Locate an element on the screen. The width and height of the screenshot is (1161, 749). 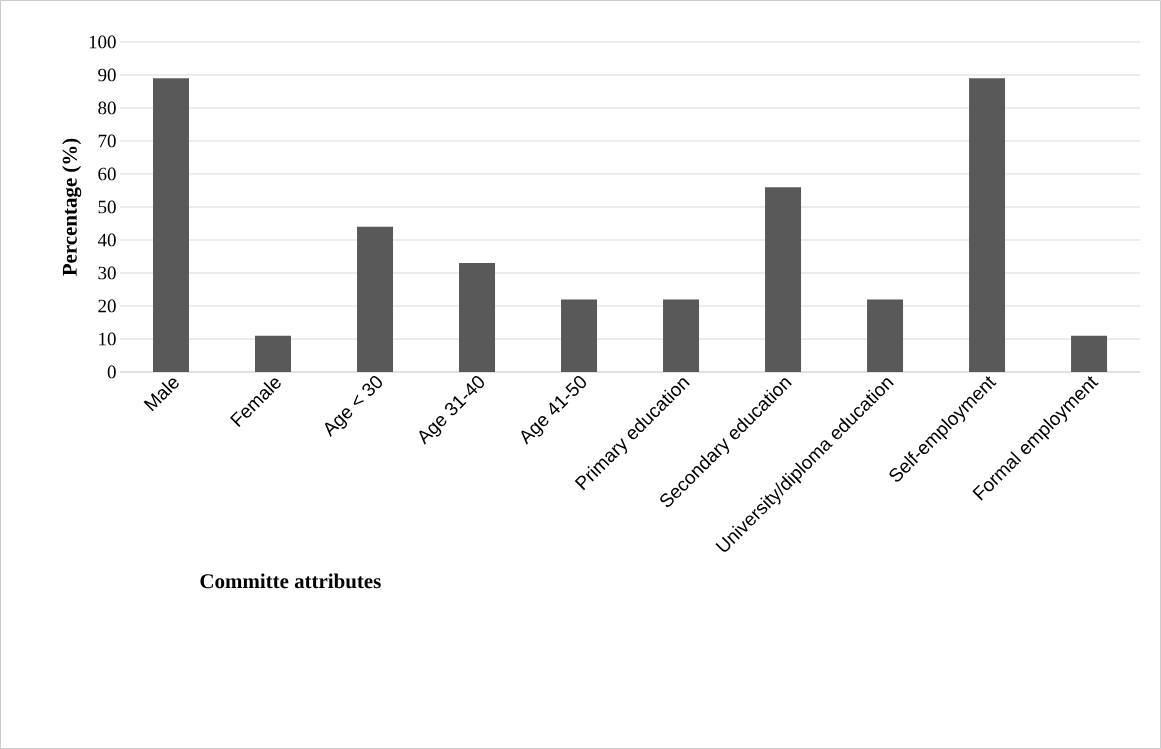
x-tick-label: Age < 30 is located at coordinates (353, 406).